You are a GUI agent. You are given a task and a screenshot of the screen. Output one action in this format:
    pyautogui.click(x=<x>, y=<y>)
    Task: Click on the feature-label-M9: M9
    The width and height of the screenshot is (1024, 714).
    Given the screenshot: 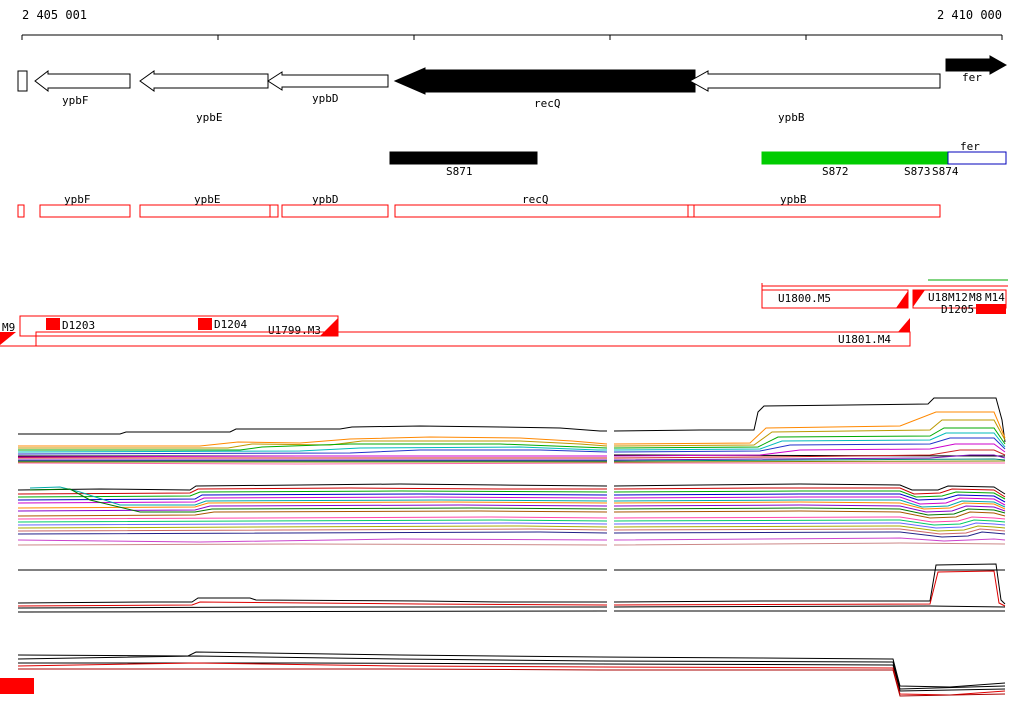 What is the action you would take?
    pyautogui.click(x=8, y=327)
    